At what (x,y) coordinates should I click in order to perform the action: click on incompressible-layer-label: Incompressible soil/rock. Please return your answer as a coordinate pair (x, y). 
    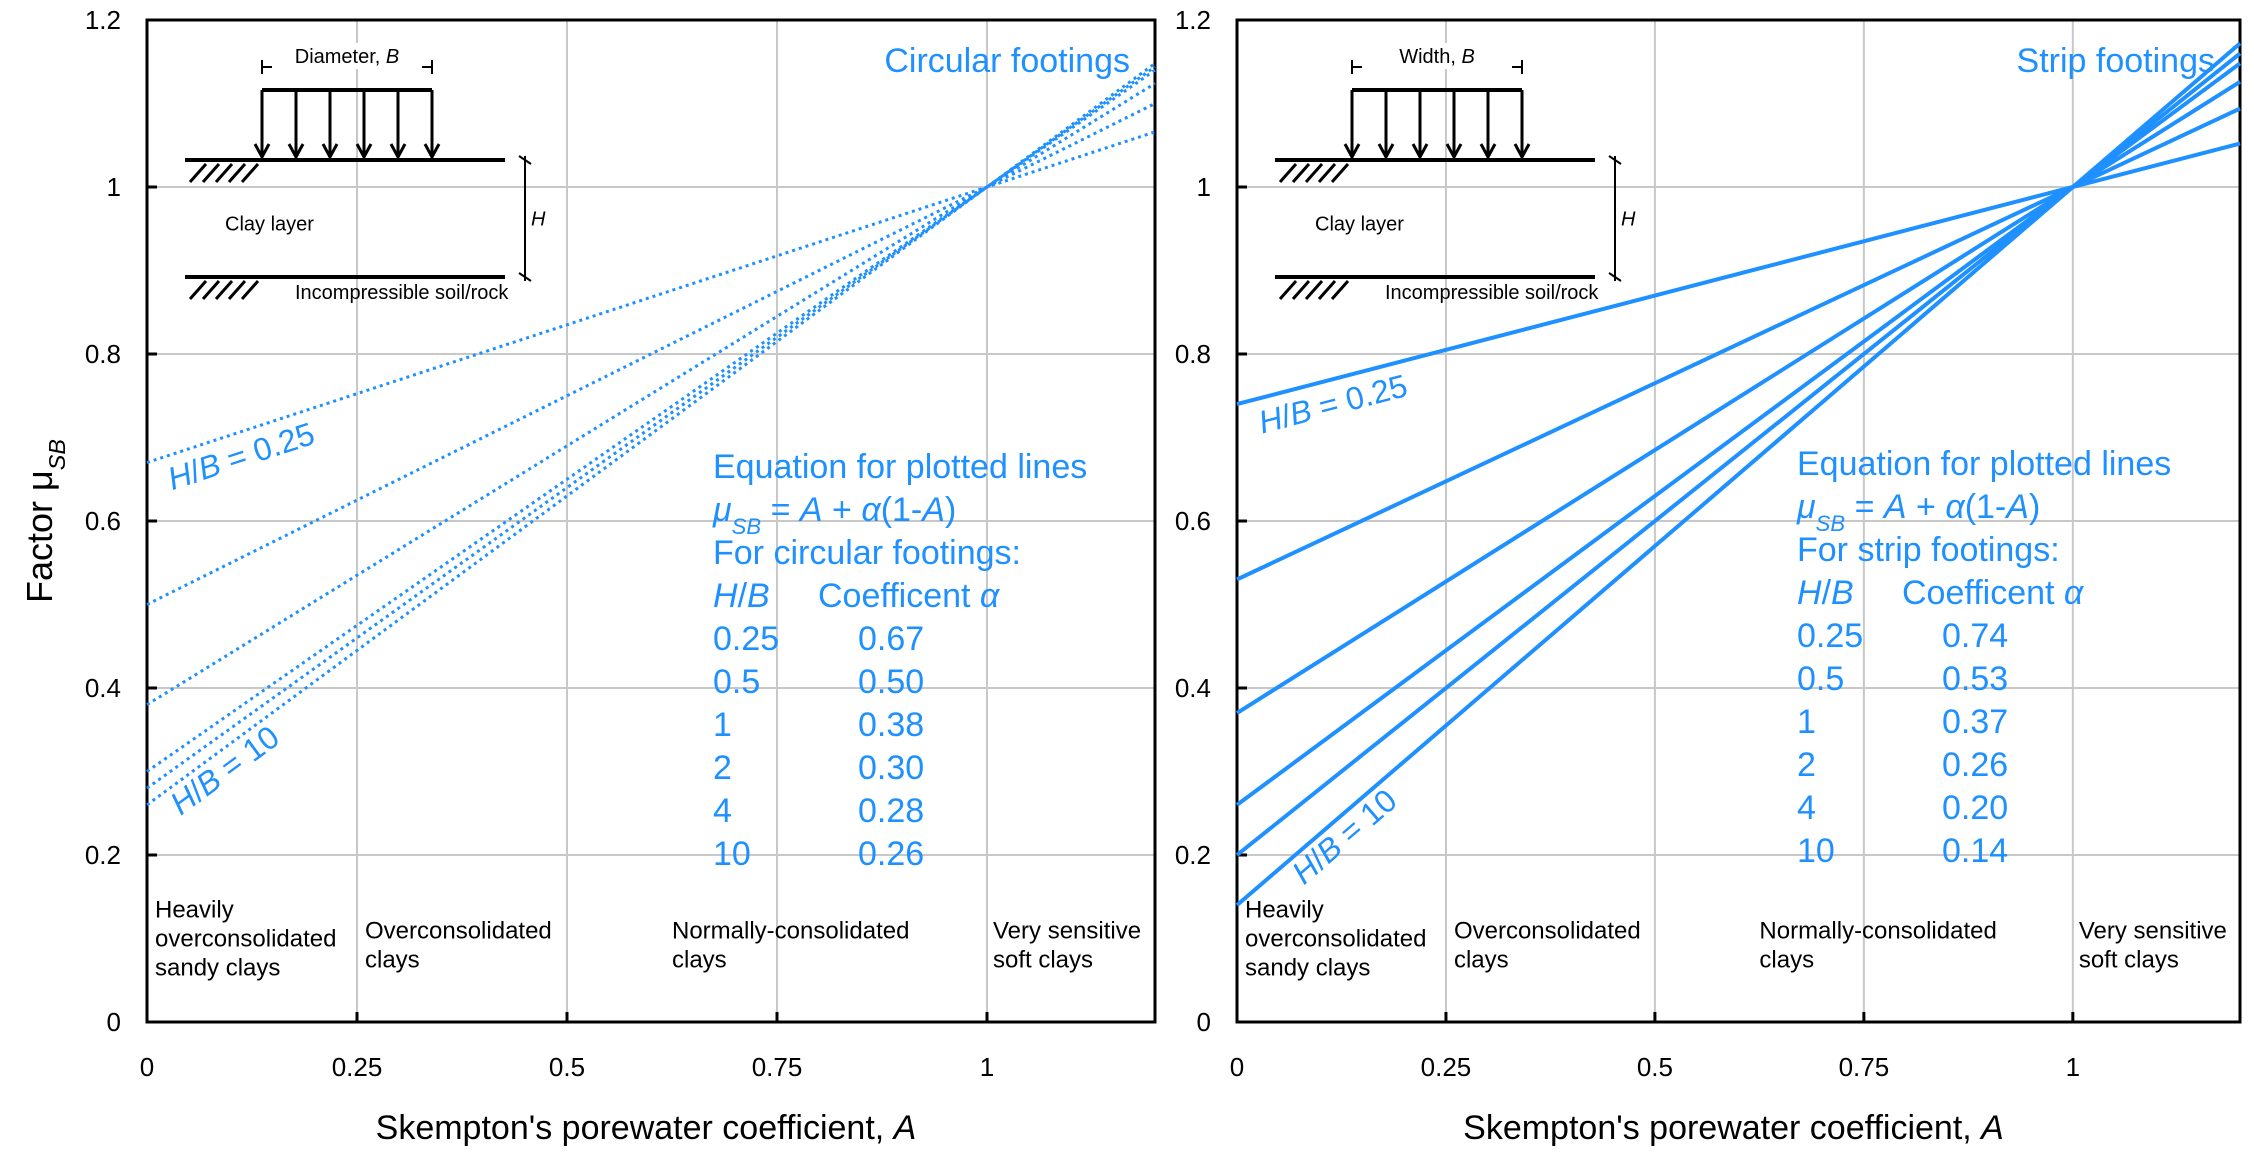
    Looking at the image, I should click on (1492, 293).